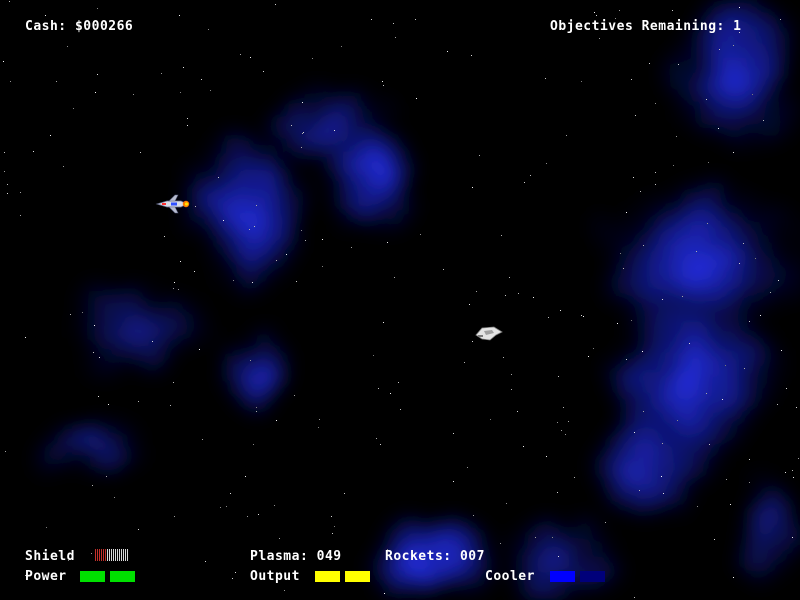  Describe the element at coordinates (50, 556) in the screenshot. I see `shield-label: Shield` at that location.